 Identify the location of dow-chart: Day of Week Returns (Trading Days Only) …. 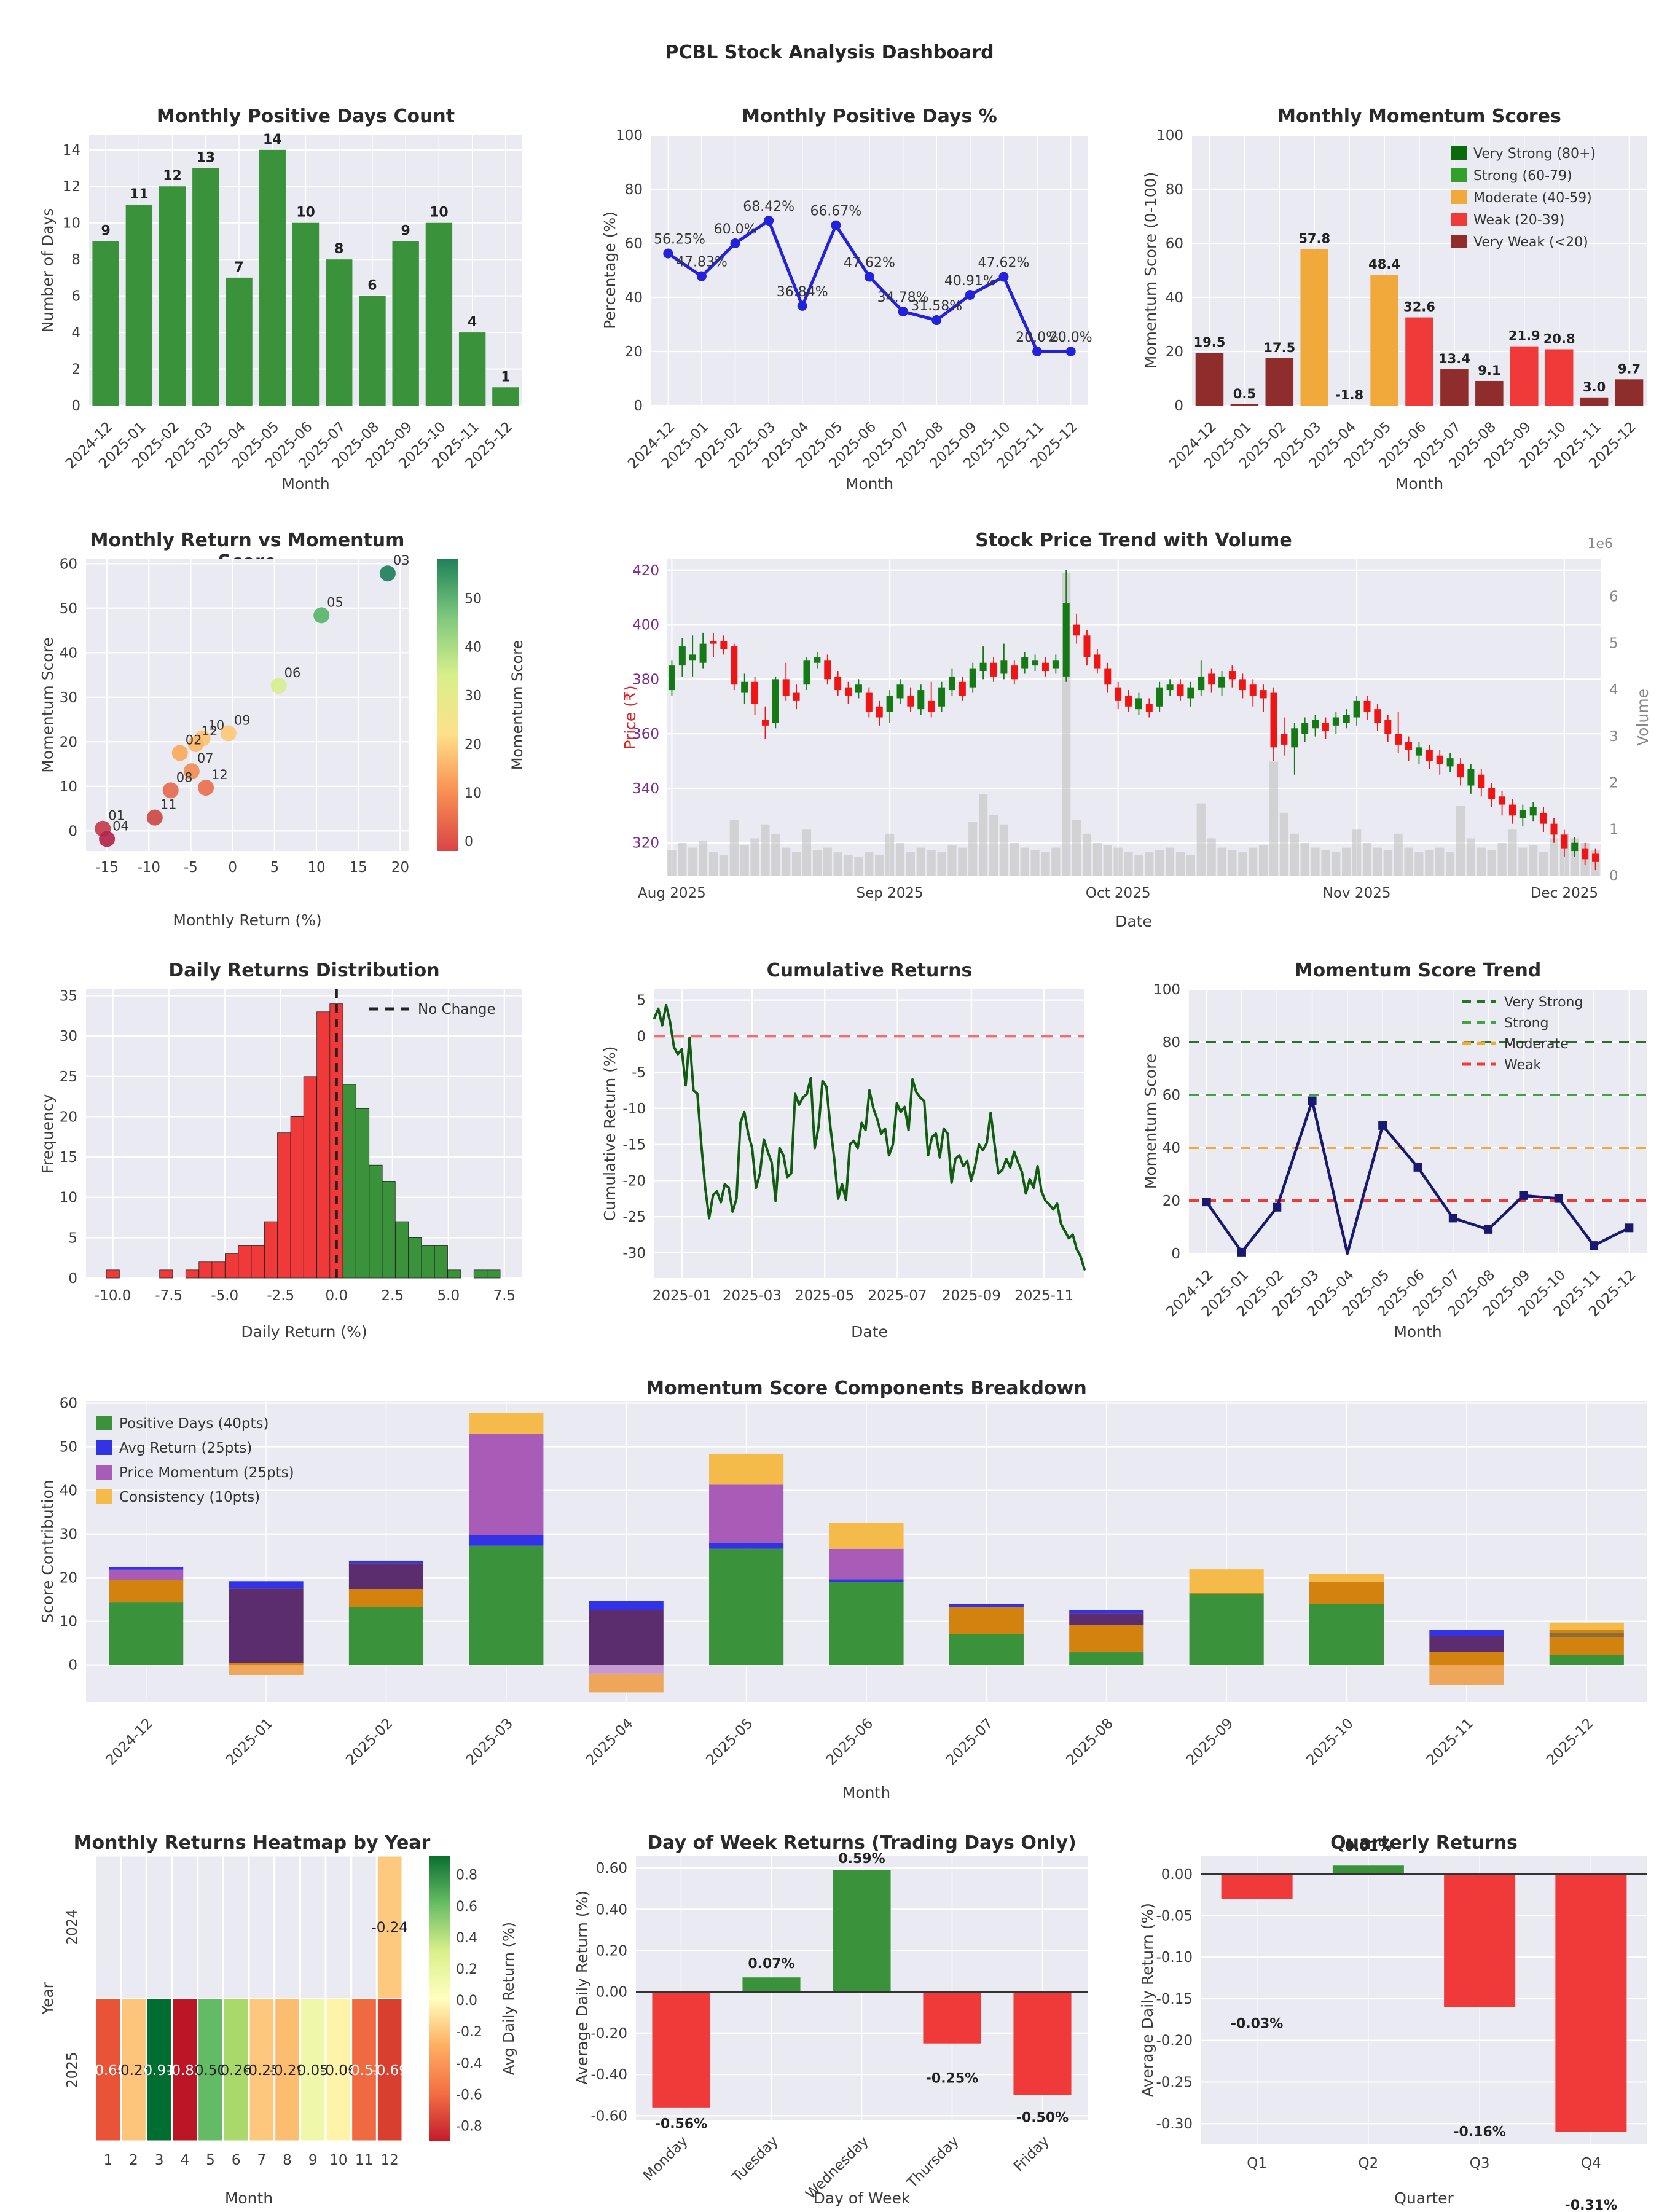
(835, 2015).